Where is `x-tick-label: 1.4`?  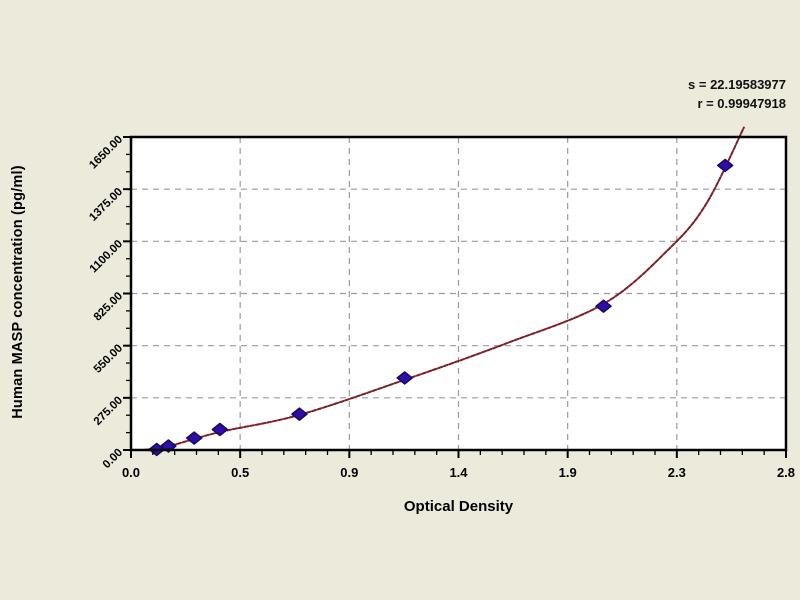
x-tick-label: 1.4 is located at coordinates (458, 472).